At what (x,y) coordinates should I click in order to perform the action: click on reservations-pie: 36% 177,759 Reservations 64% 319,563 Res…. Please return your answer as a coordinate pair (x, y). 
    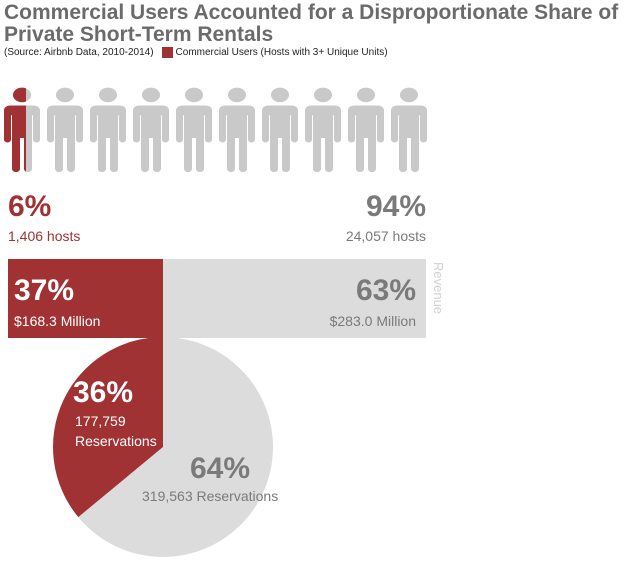
    Looking at the image, I should click on (165, 447).